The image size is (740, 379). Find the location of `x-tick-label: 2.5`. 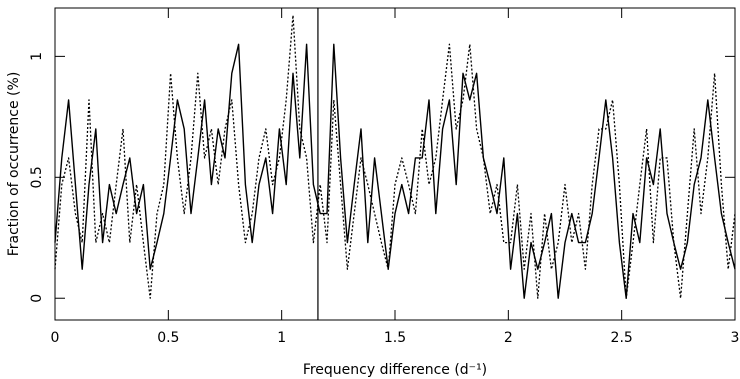

x-tick-label: 2.5 is located at coordinates (622, 338).